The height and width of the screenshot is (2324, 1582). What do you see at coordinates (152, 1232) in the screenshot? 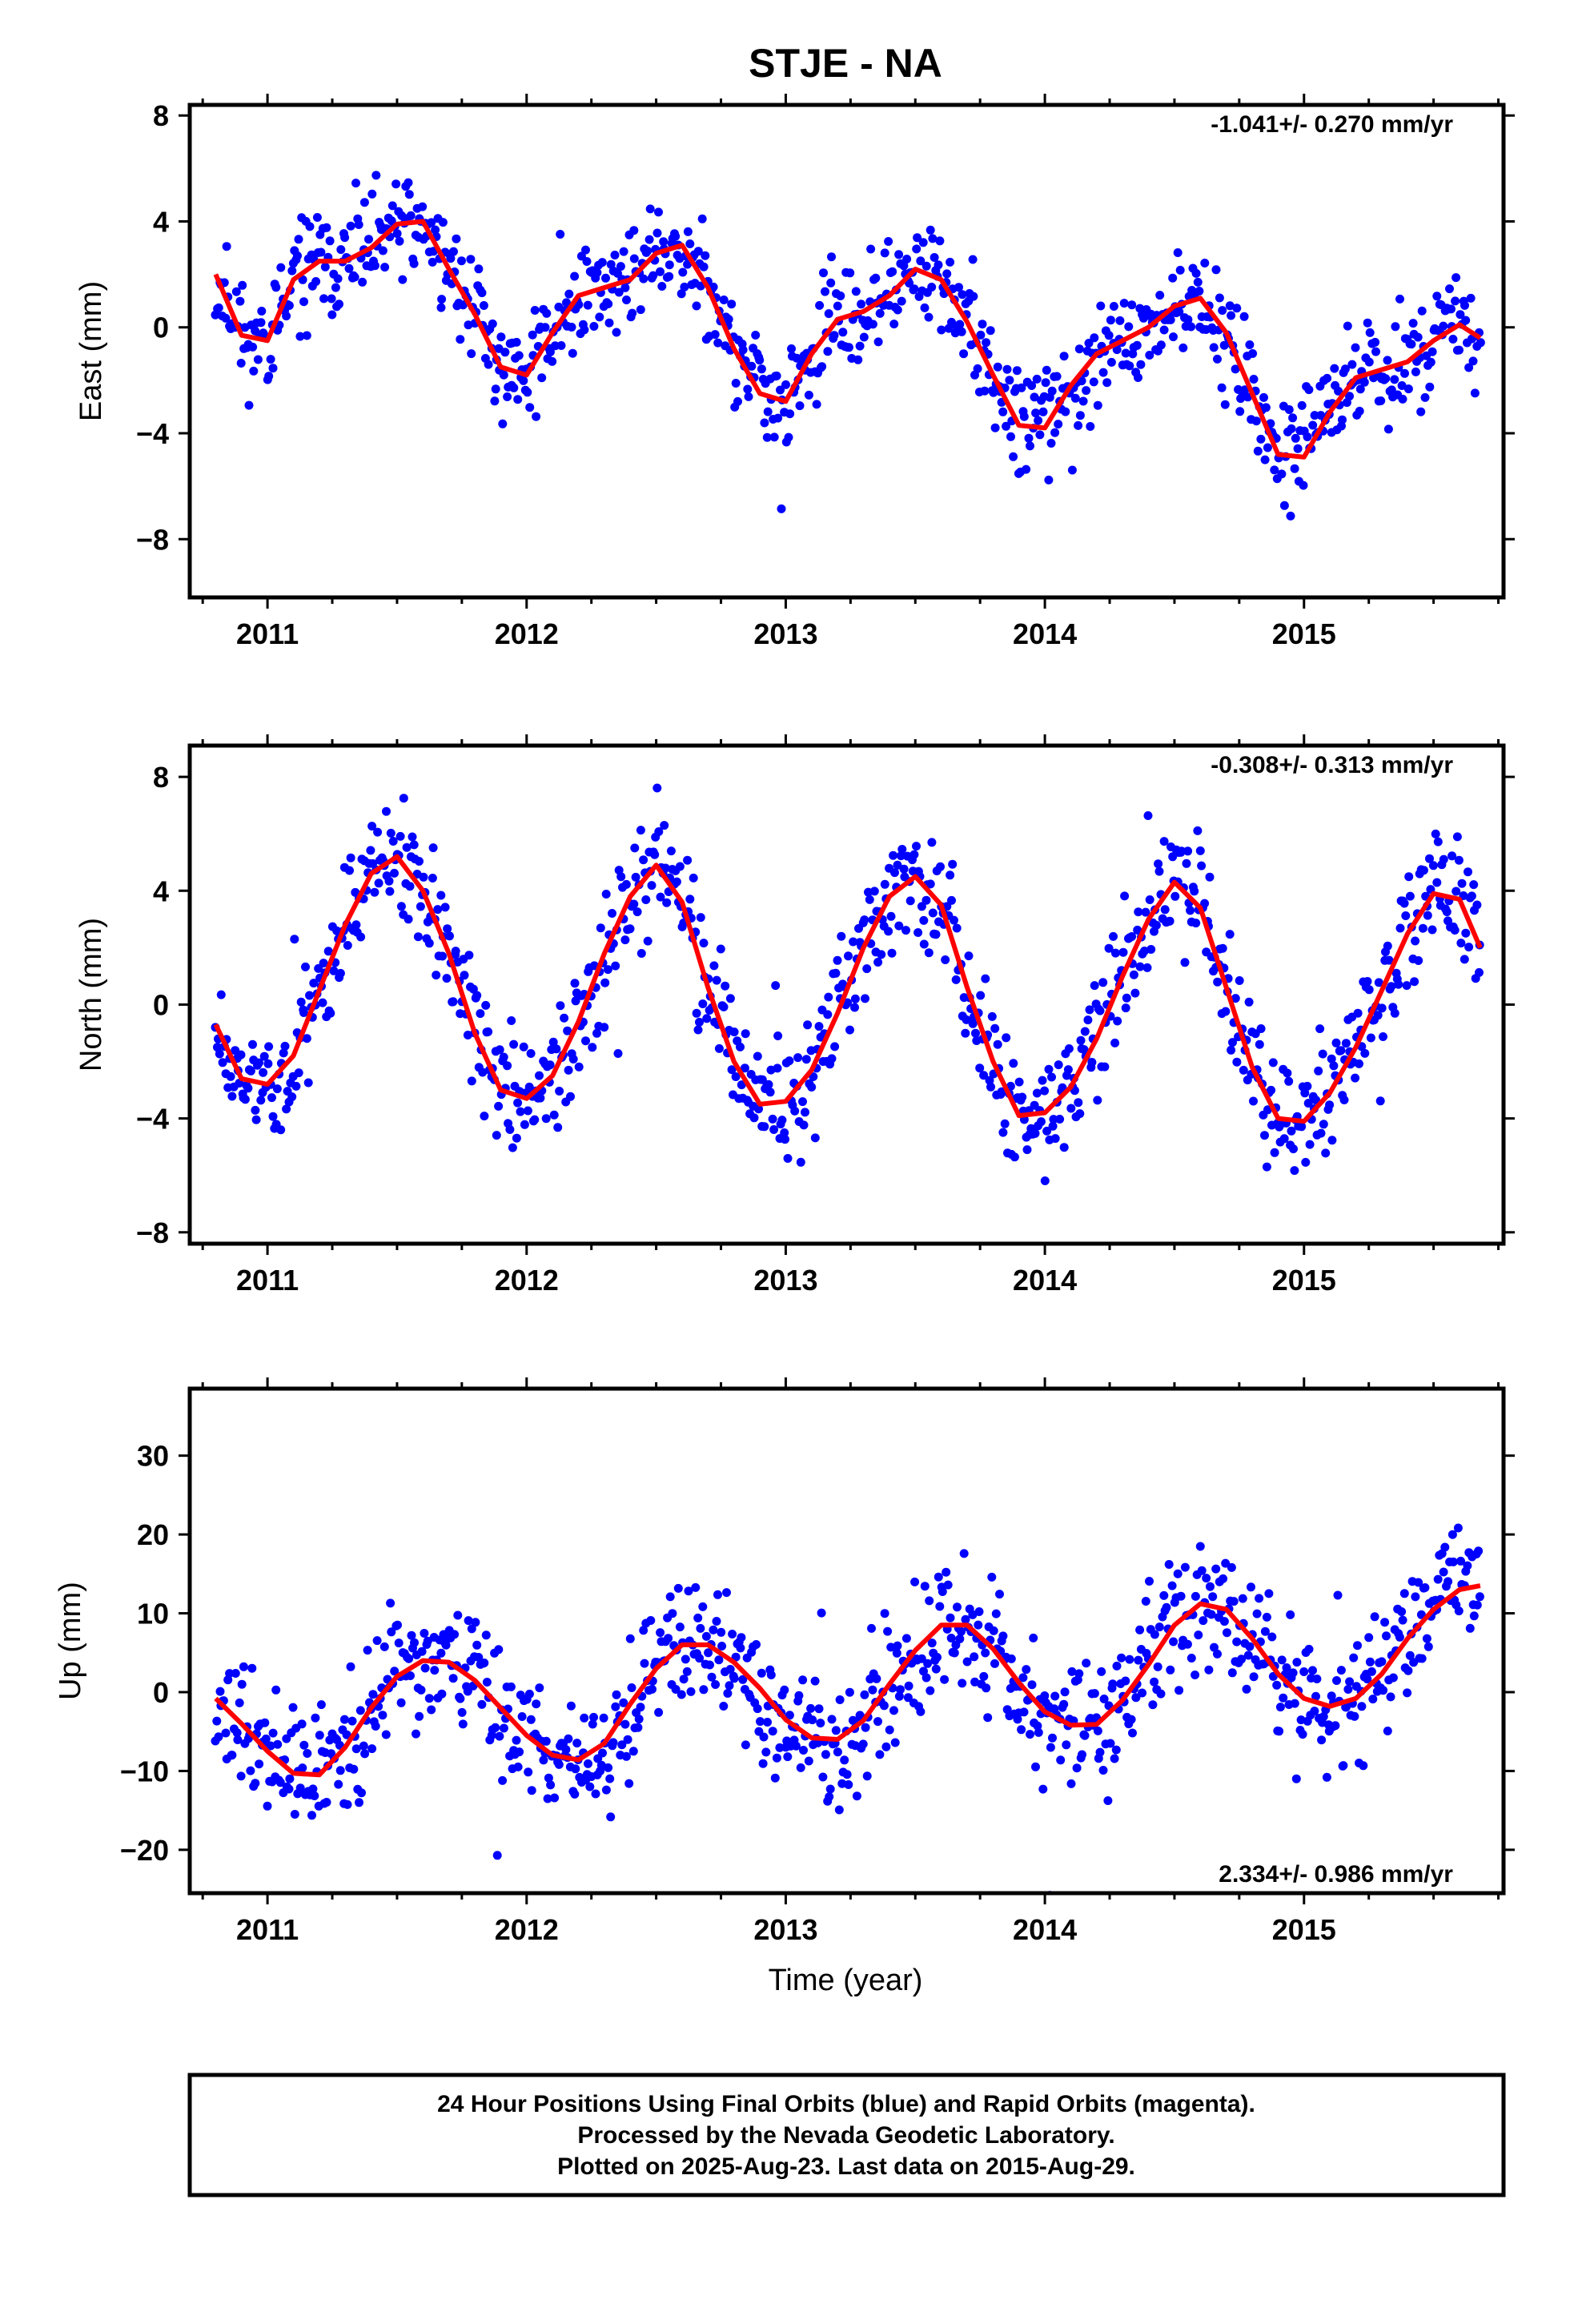
I see `y-tick-label: −8` at bounding box center [152, 1232].